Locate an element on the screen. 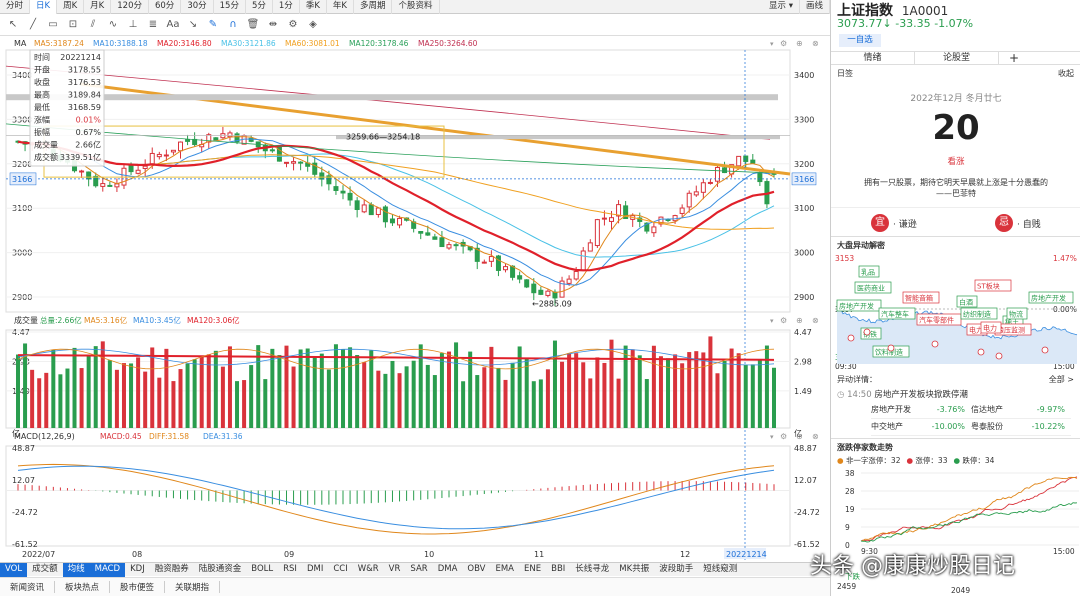  news-tab: 股市便签 is located at coordinates (138, 587).